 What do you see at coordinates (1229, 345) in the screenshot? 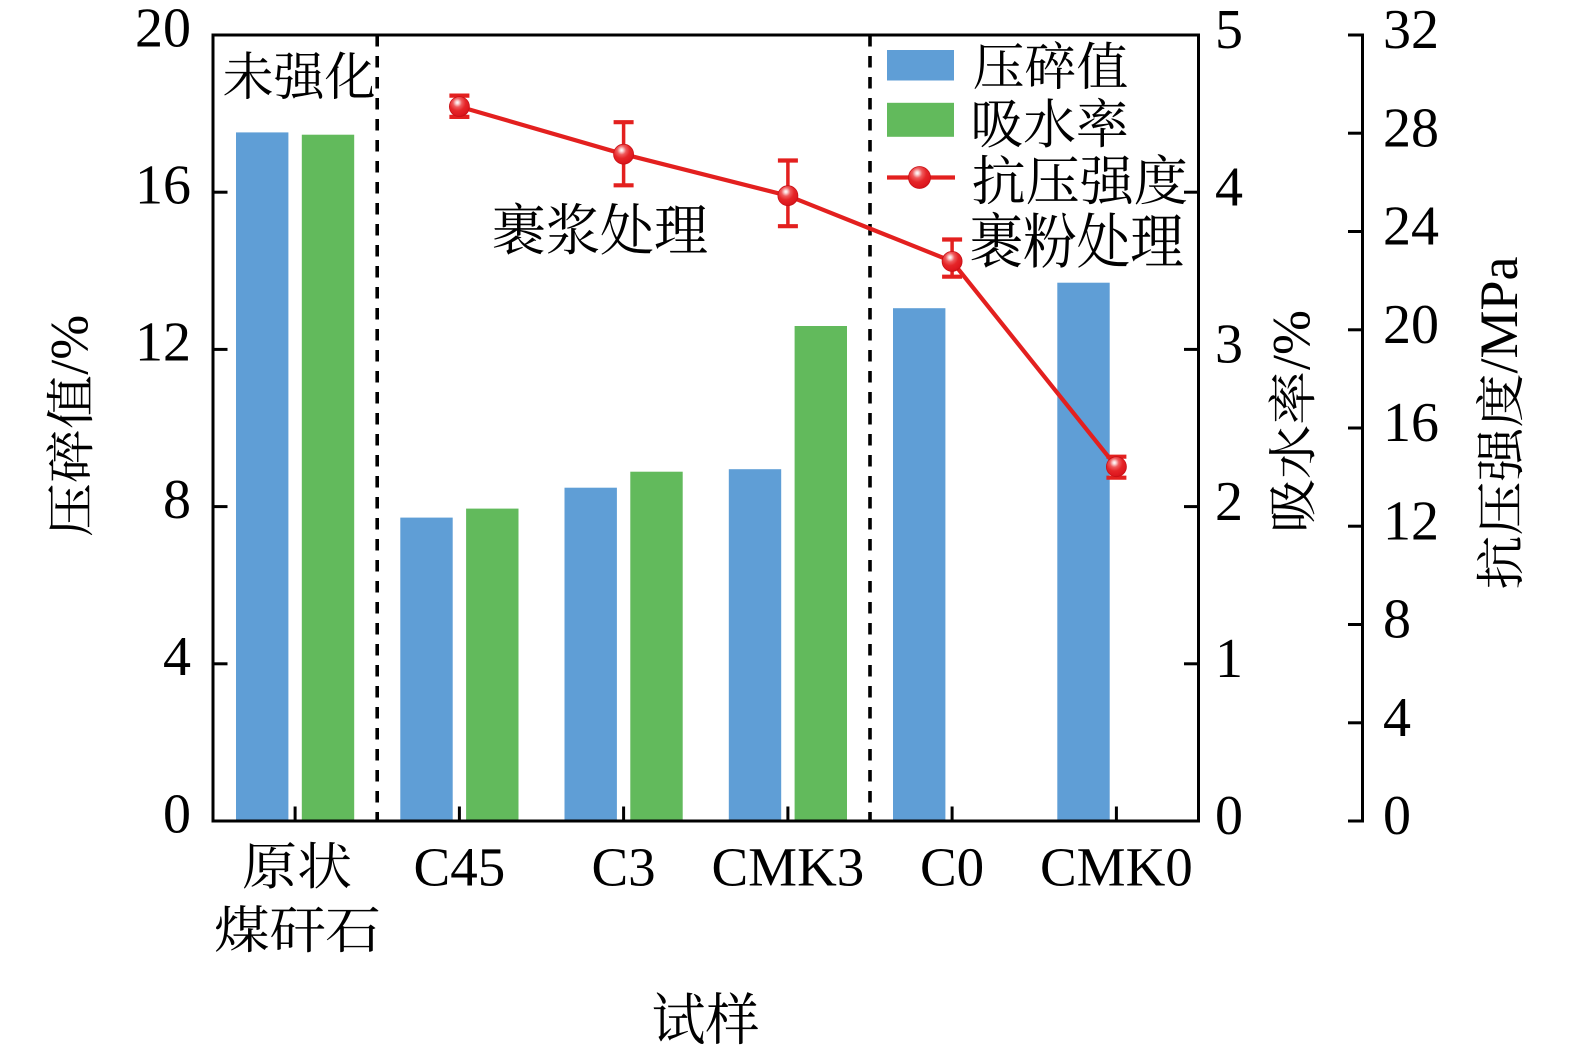
I see `svg-text: 3` at bounding box center [1229, 345].